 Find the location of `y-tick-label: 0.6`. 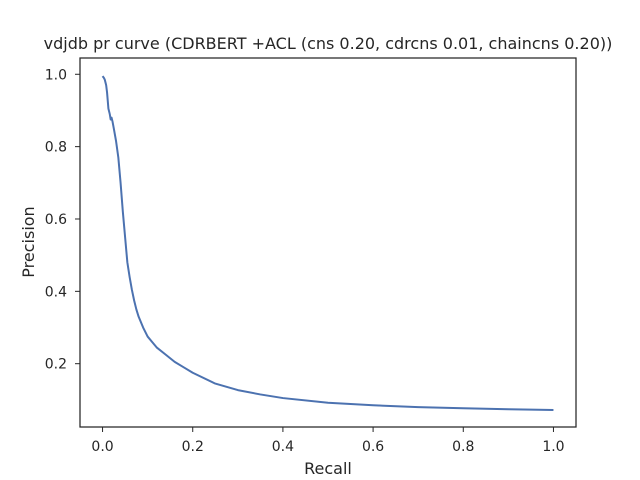

y-tick-label: 0.6 is located at coordinates (56, 220).